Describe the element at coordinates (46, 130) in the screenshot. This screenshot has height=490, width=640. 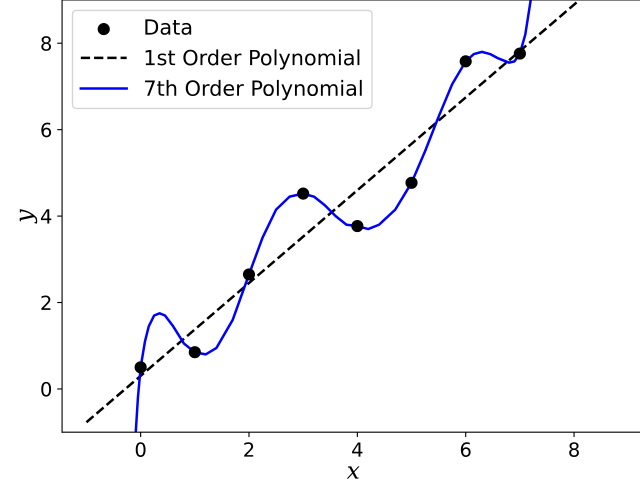
I see `y-tick-label: 6` at that location.